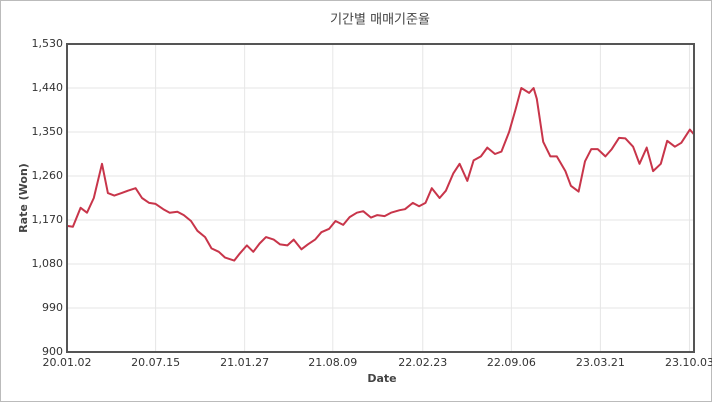  Describe the element at coordinates (600, 362) in the screenshot. I see `x-tick-label: 23.03.21` at that location.